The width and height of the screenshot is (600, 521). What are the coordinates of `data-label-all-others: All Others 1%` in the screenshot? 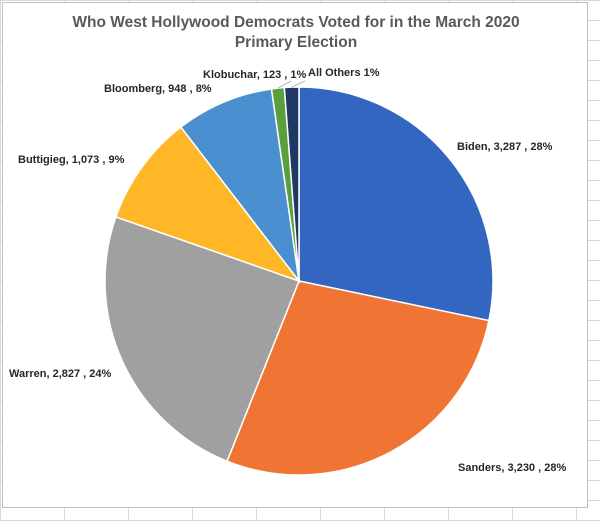 It's located at (344, 73).